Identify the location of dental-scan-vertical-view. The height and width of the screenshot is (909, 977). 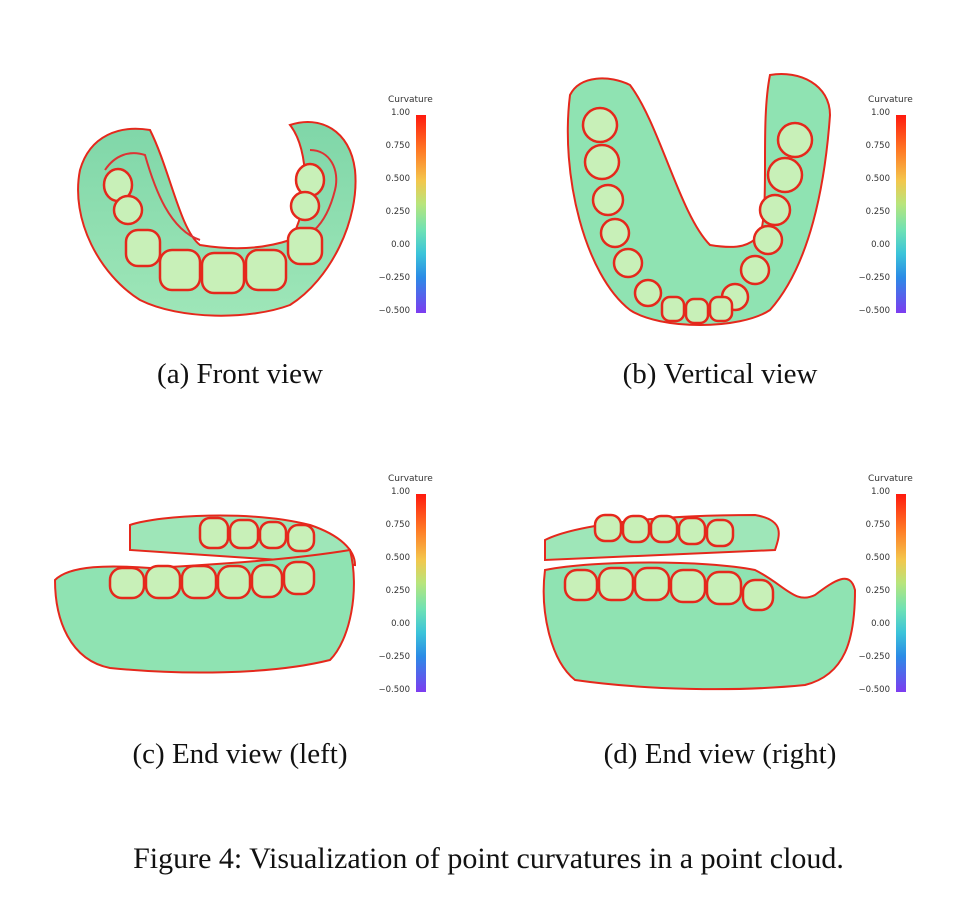
(699, 199).